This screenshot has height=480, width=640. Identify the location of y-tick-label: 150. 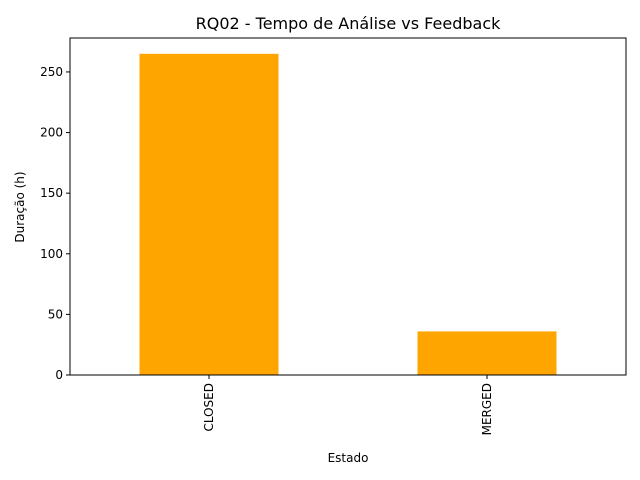
(51, 193).